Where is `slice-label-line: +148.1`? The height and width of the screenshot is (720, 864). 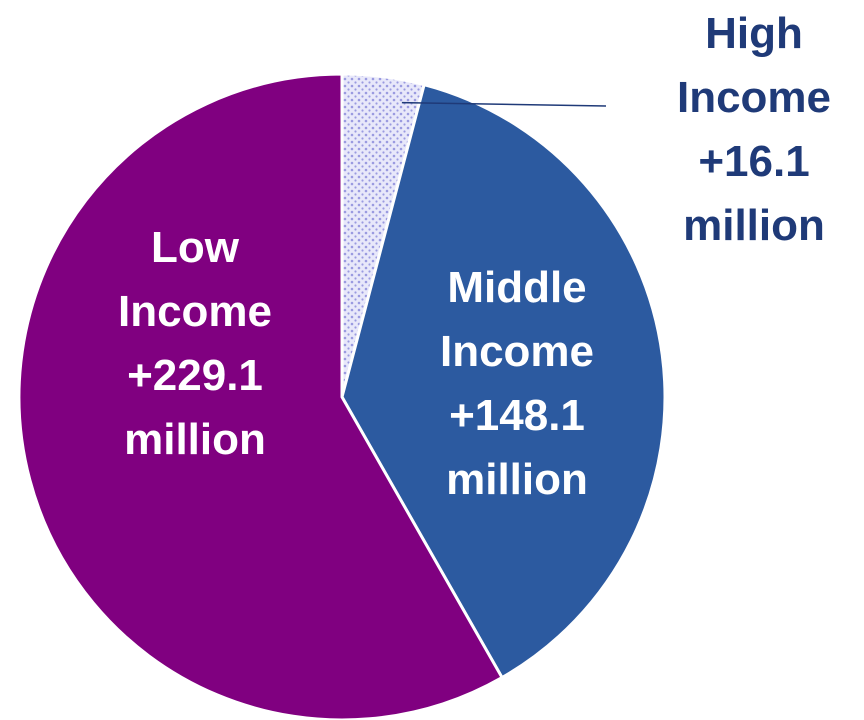
slice-label-line: +148.1 is located at coordinates (517, 415).